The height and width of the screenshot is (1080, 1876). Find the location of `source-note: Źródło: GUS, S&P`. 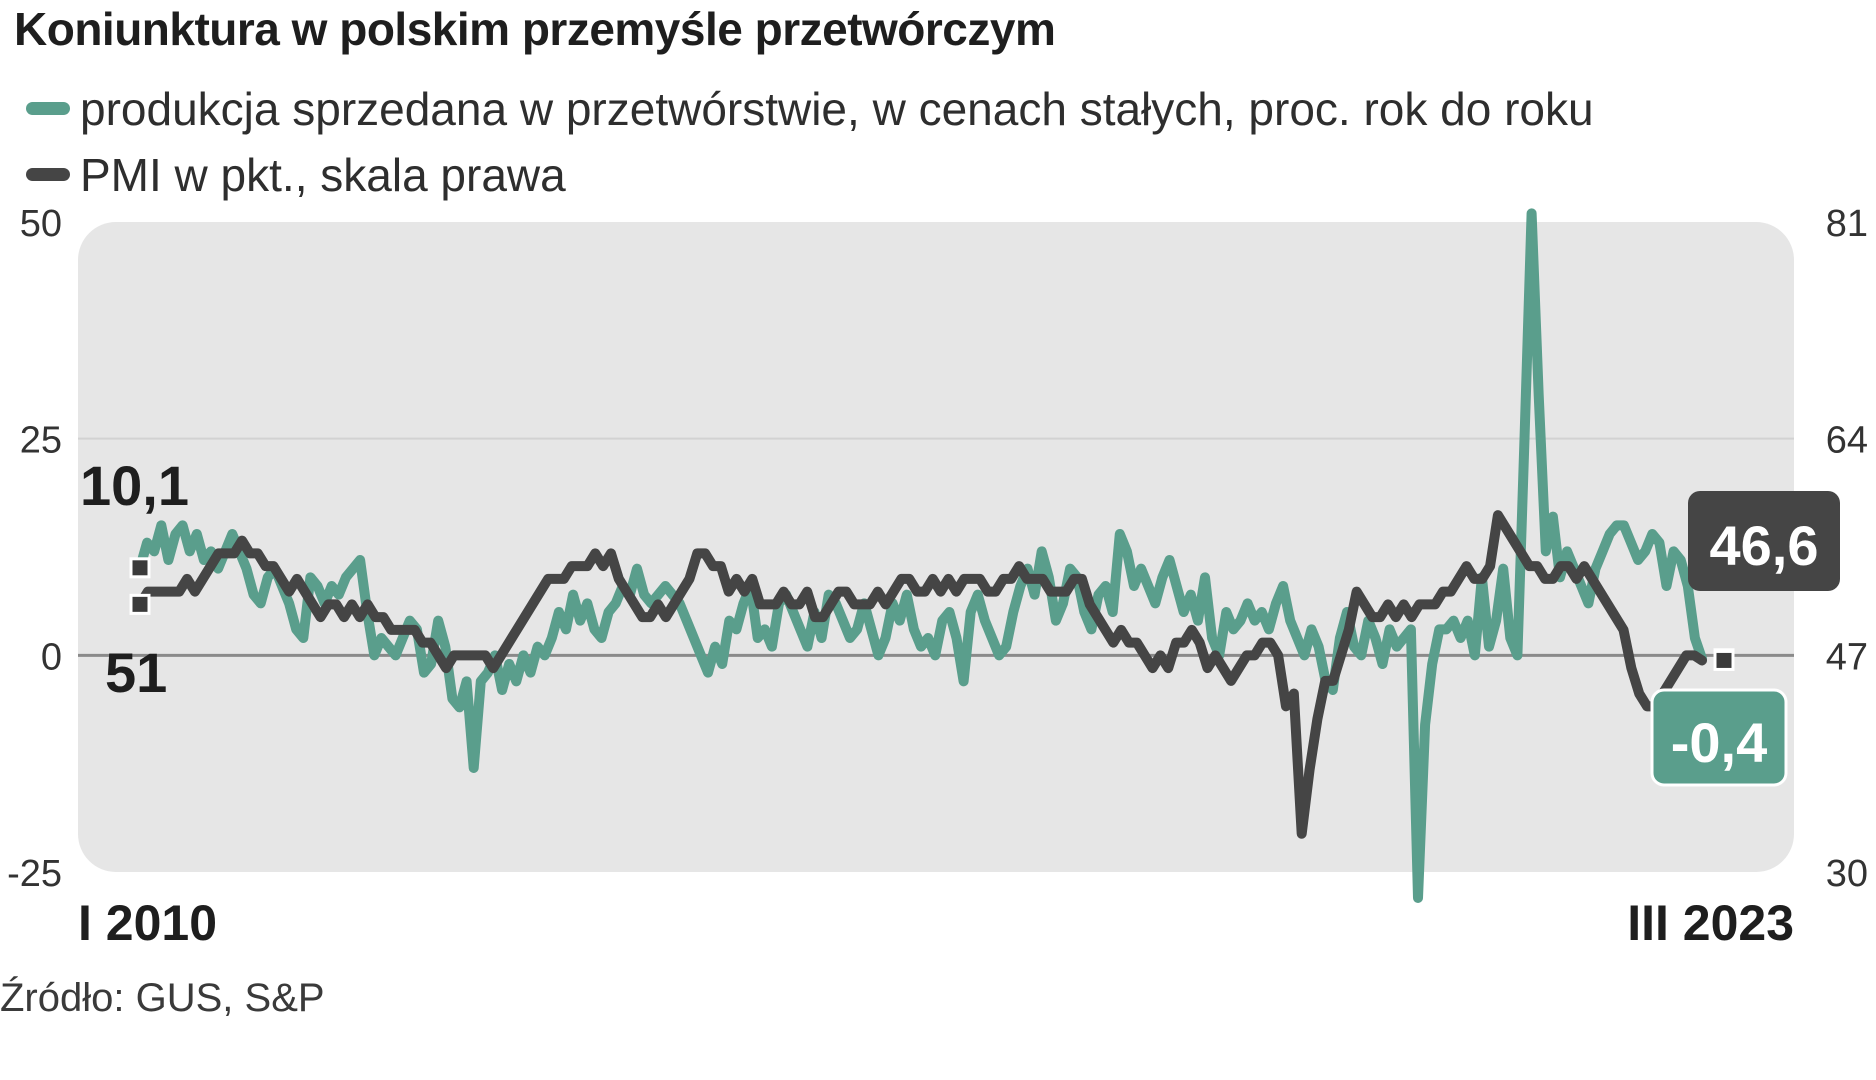

source-note: Źródło: GUS, S&P is located at coordinates (162, 998).